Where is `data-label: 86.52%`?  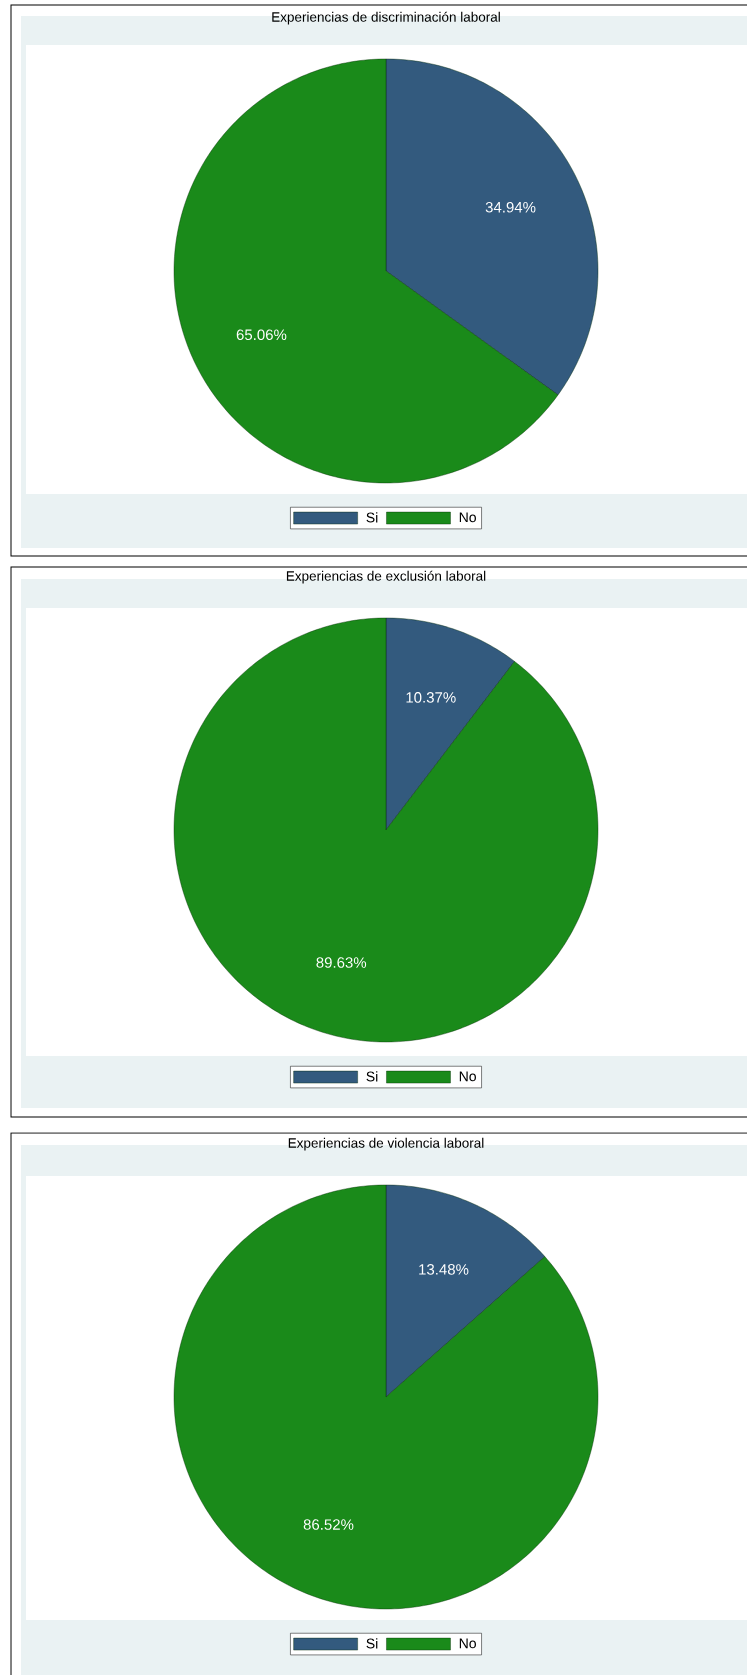 data-label: 86.52% is located at coordinates (328, 1524).